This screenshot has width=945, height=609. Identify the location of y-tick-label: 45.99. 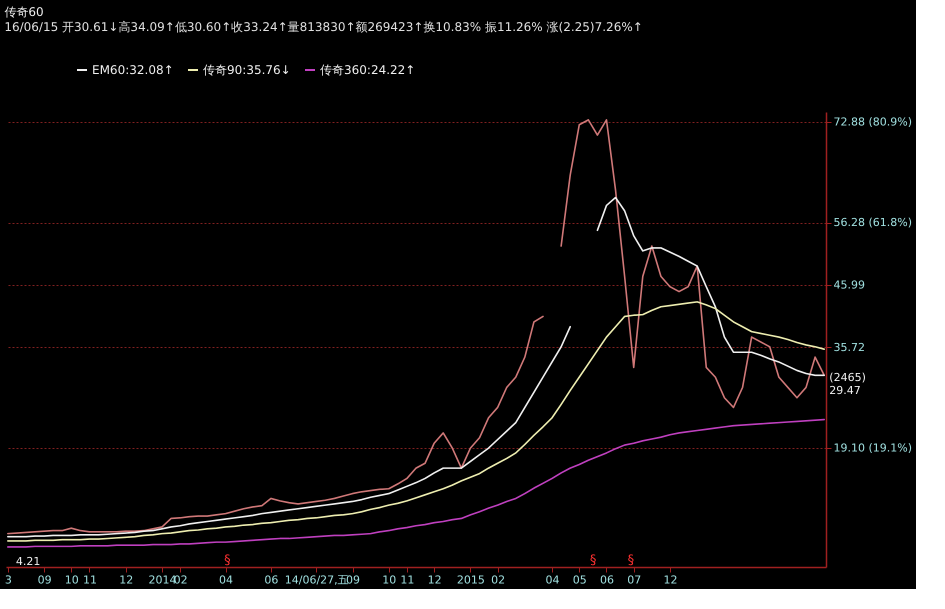
(849, 285).